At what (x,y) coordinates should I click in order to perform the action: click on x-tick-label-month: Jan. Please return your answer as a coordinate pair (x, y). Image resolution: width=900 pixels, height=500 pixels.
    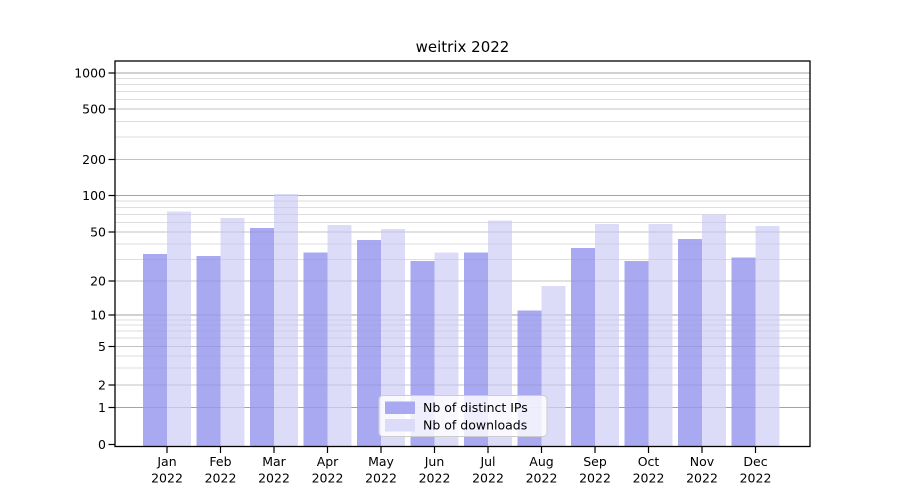
    Looking at the image, I should click on (166, 461).